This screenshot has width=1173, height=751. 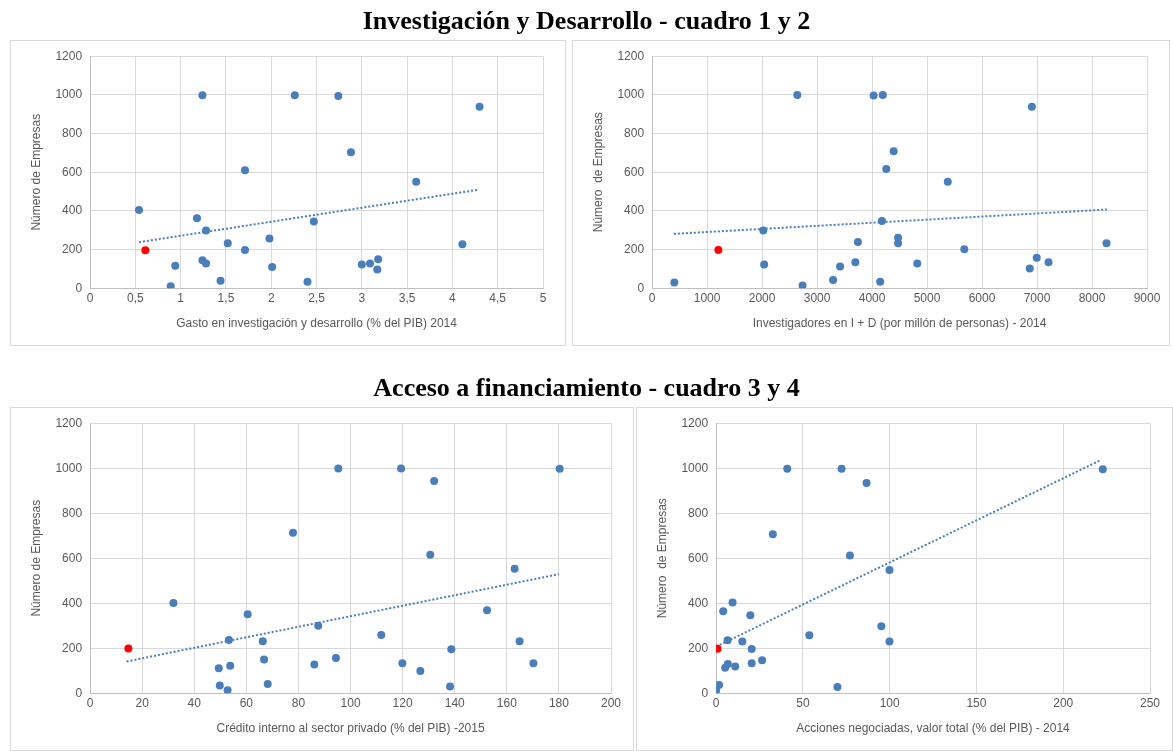 I want to click on x-tick-label: 40, so click(x=194, y=702).